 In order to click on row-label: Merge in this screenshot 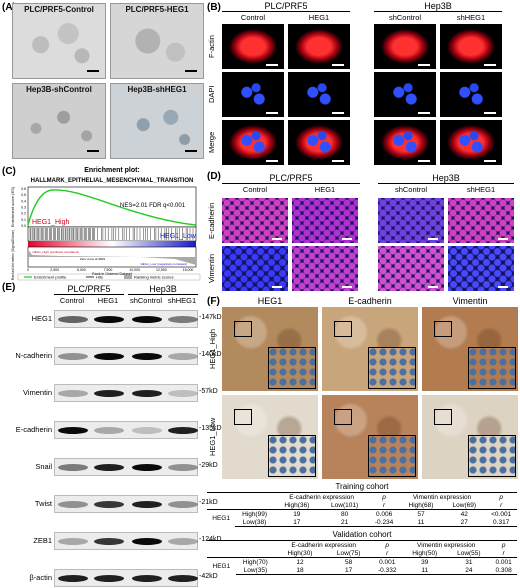, I will do `click(211, 142)`.